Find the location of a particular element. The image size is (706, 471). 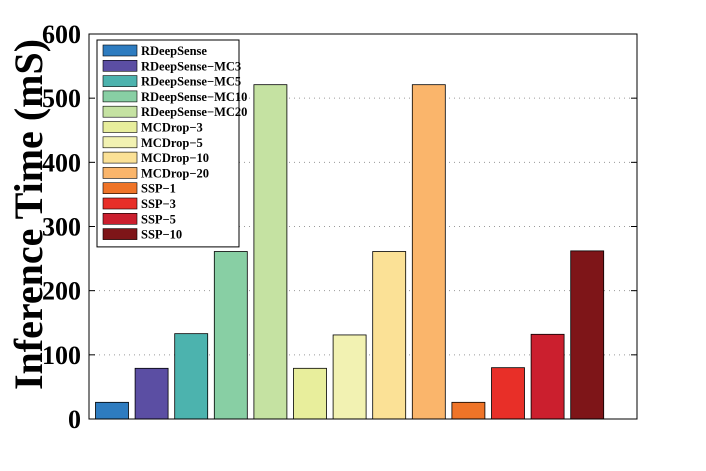

y-tick-label: 300 is located at coordinates (61, 227).